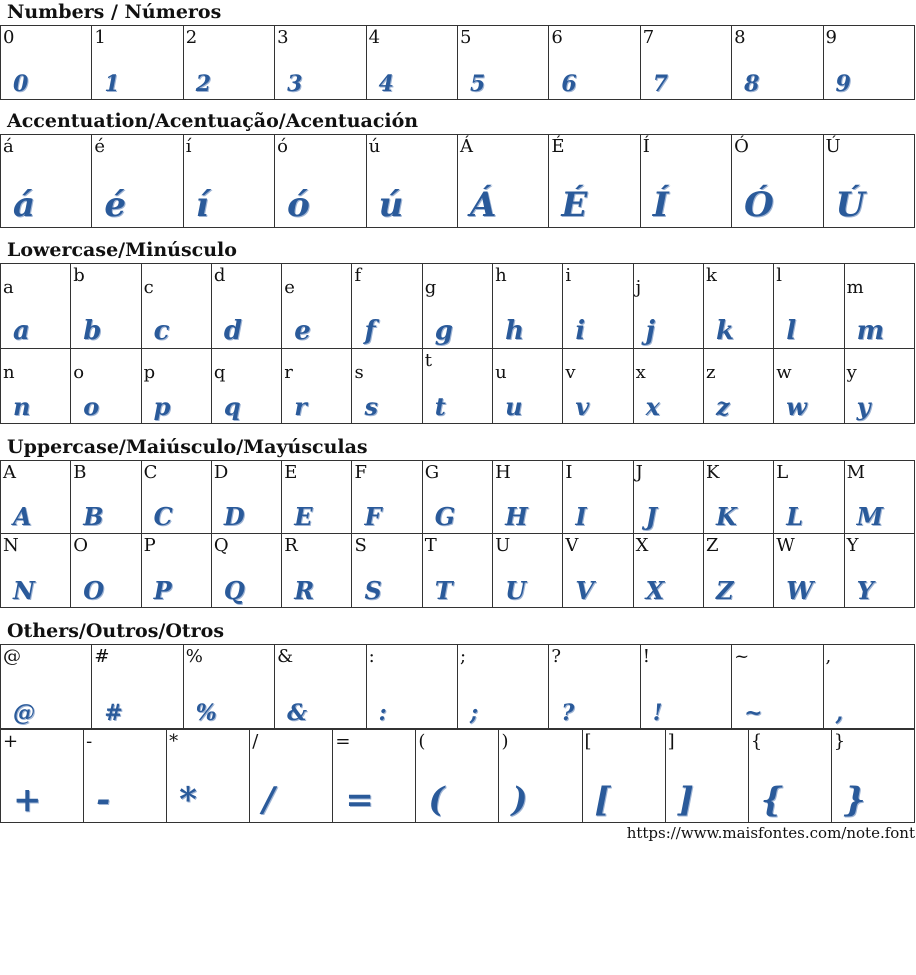 Image resolution: width=916 pixels, height=975 pixels. Describe the element at coordinates (125, 776) in the screenshot. I see `character-cell: --` at that location.